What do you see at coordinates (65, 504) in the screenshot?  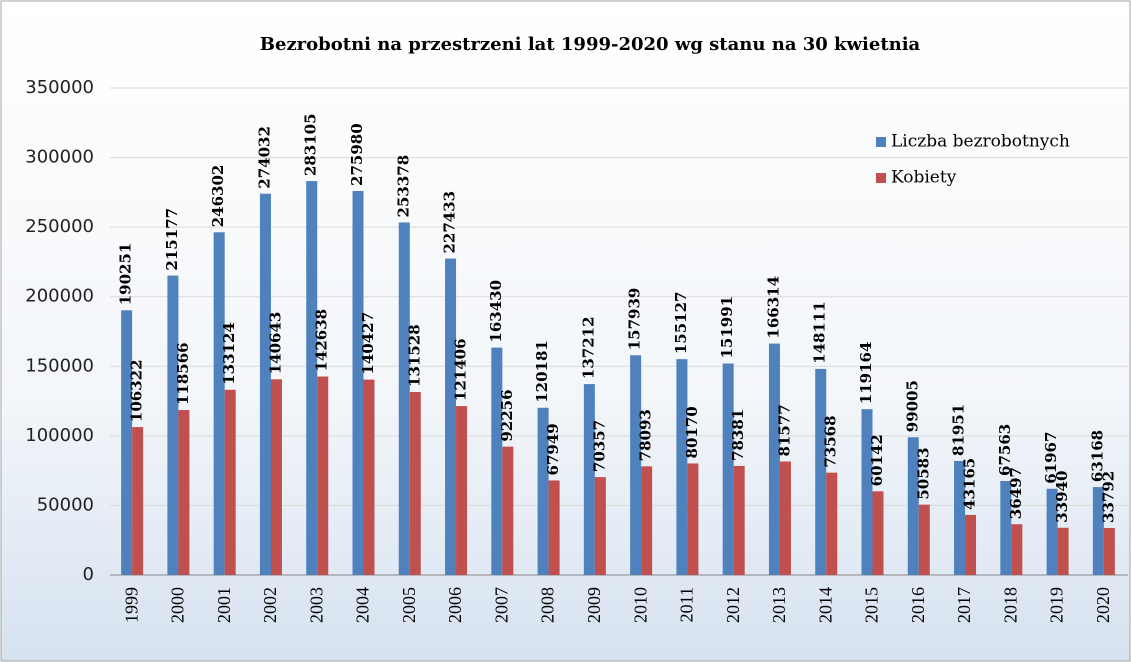 I see `y-tick-label: 50000` at bounding box center [65, 504].